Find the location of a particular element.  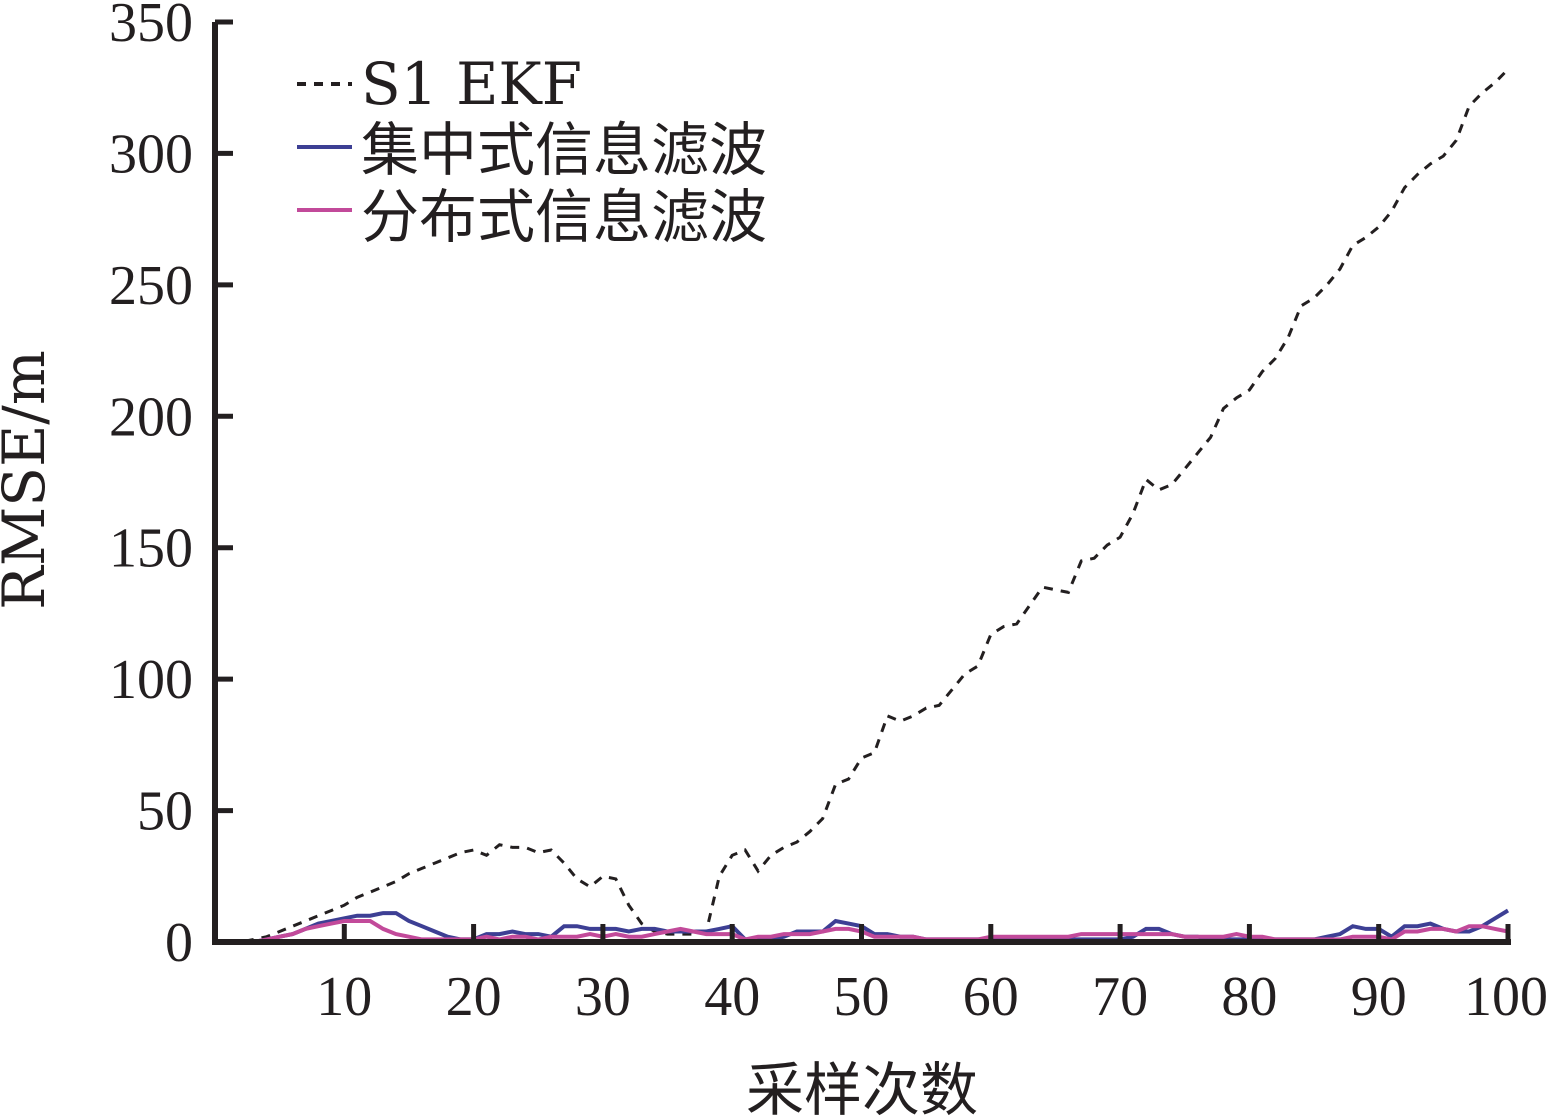

legend-label-distributed-information-filter: 分布式信息滤波 is located at coordinates (564, 217).